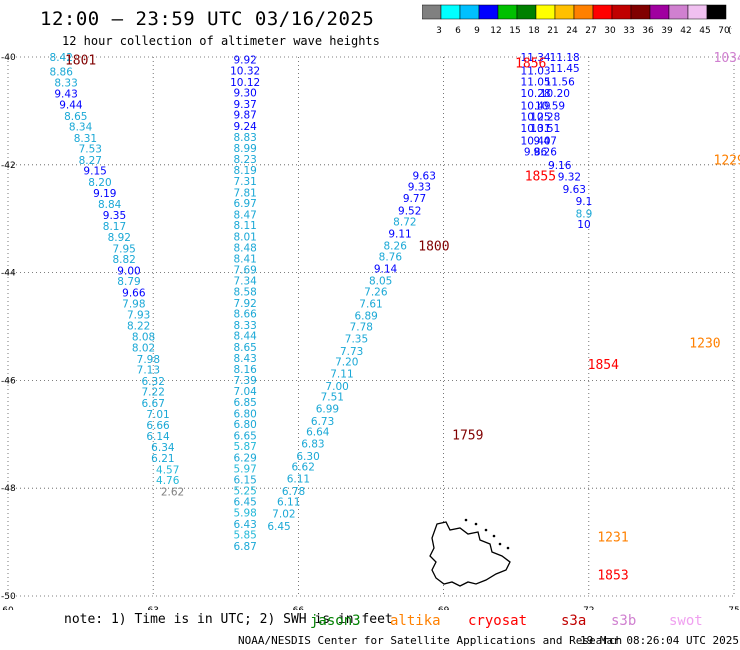 This screenshot has height=650, width=740. What do you see at coordinates (341, 374) in the screenshot?
I see `wave-height-value: 7.11` at bounding box center [341, 374].